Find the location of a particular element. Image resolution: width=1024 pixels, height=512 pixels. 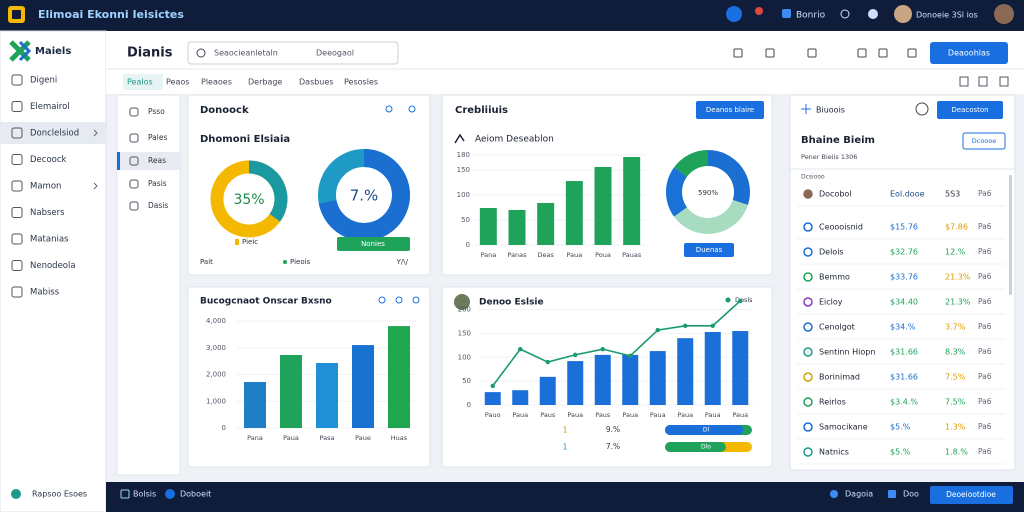

subnav-item: Pasis is located at coordinates (157, 183).